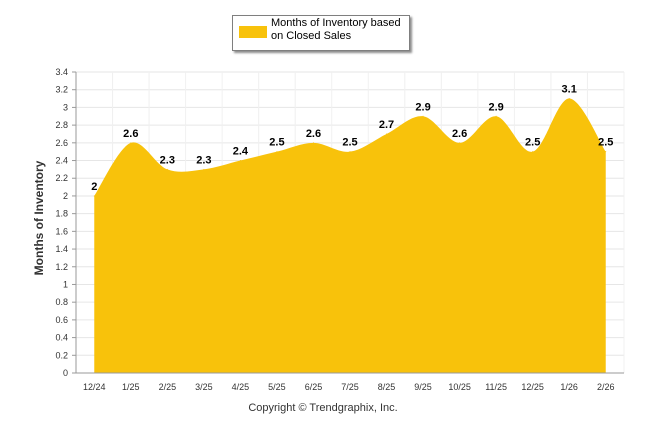  What do you see at coordinates (61, 178) in the screenshot?
I see `y-tick-label: 2.2` at bounding box center [61, 178].